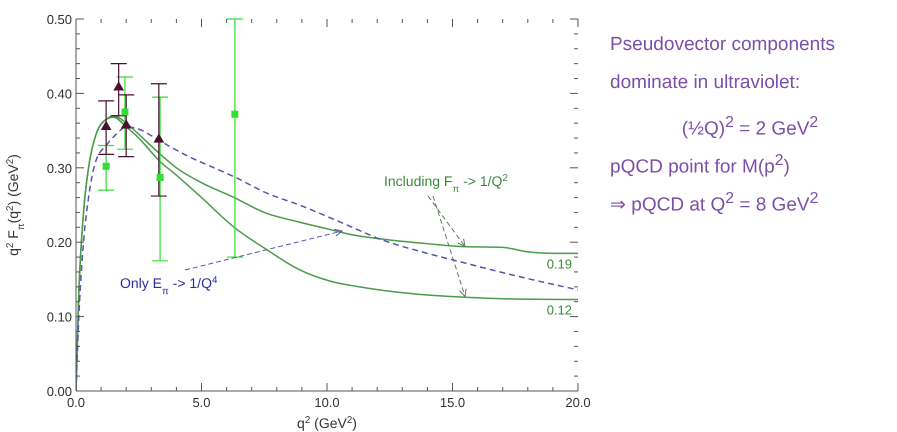 This screenshot has height=432, width=897. Describe the element at coordinates (59, 317) in the screenshot. I see `y-tick-label: 0.10` at that location.